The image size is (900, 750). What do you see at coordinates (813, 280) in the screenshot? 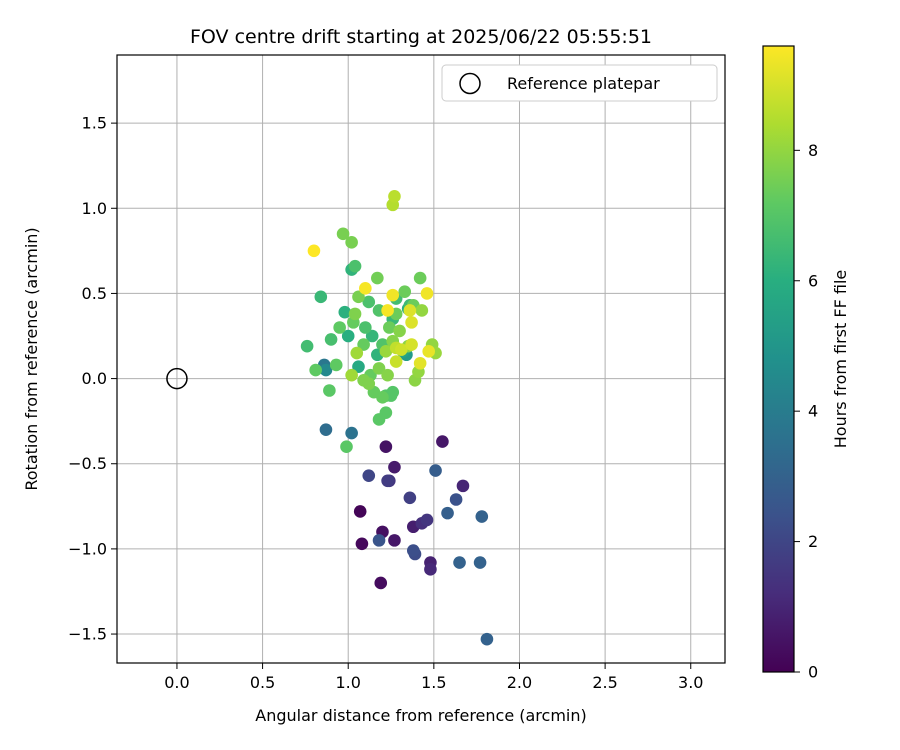
I see `colorbar-tick-label: 6` at bounding box center [813, 280].